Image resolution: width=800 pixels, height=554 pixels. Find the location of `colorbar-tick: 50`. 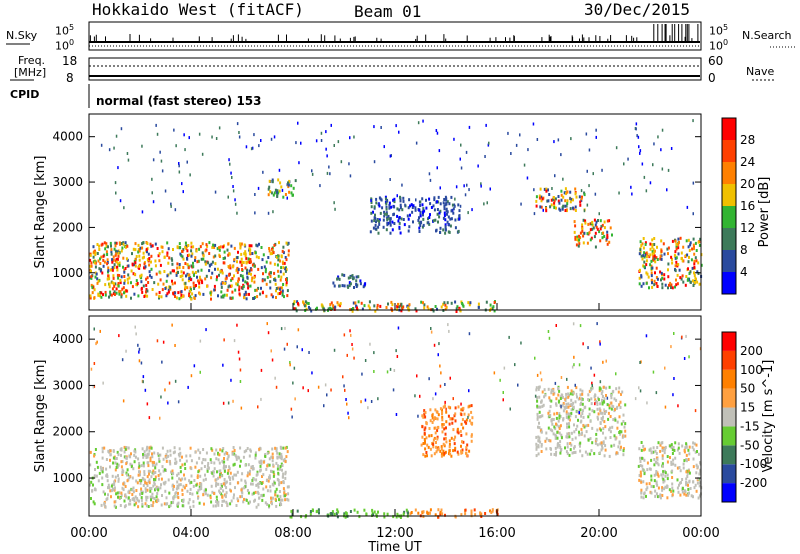

colorbar-tick: 50 is located at coordinates (747, 389).